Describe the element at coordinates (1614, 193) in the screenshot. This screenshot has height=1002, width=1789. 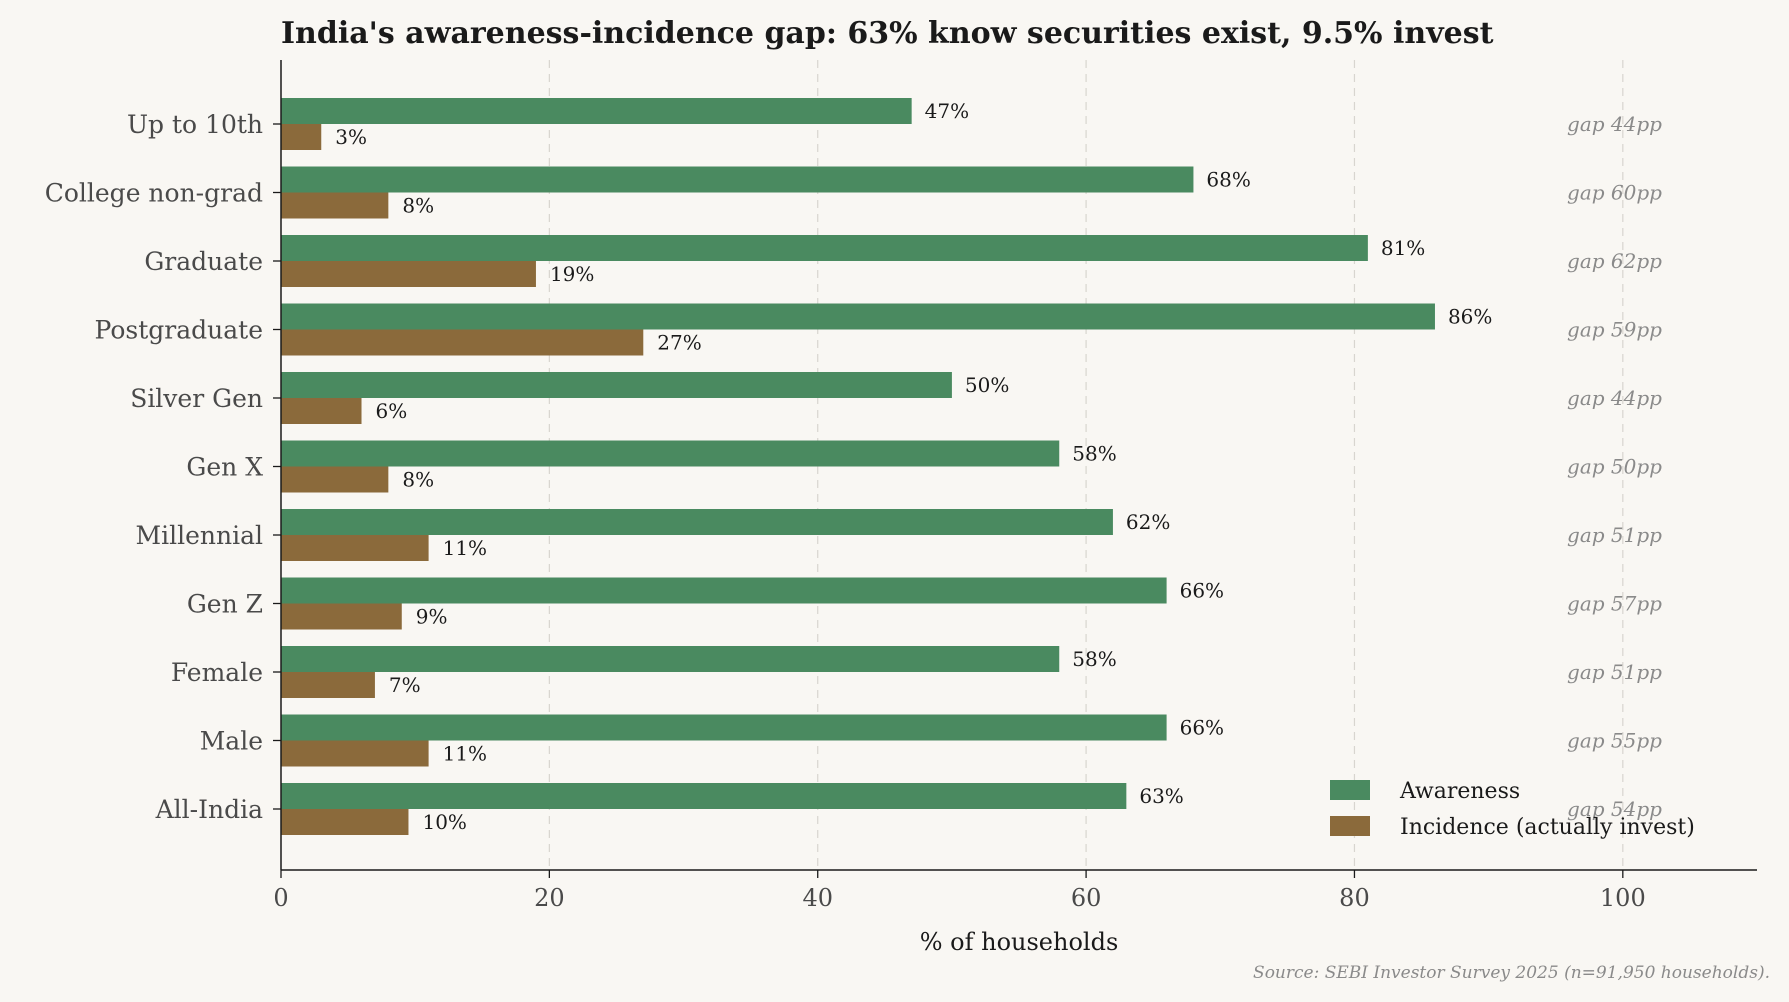
I see `gap-label-college-non-grad: gap 60pp` at that location.